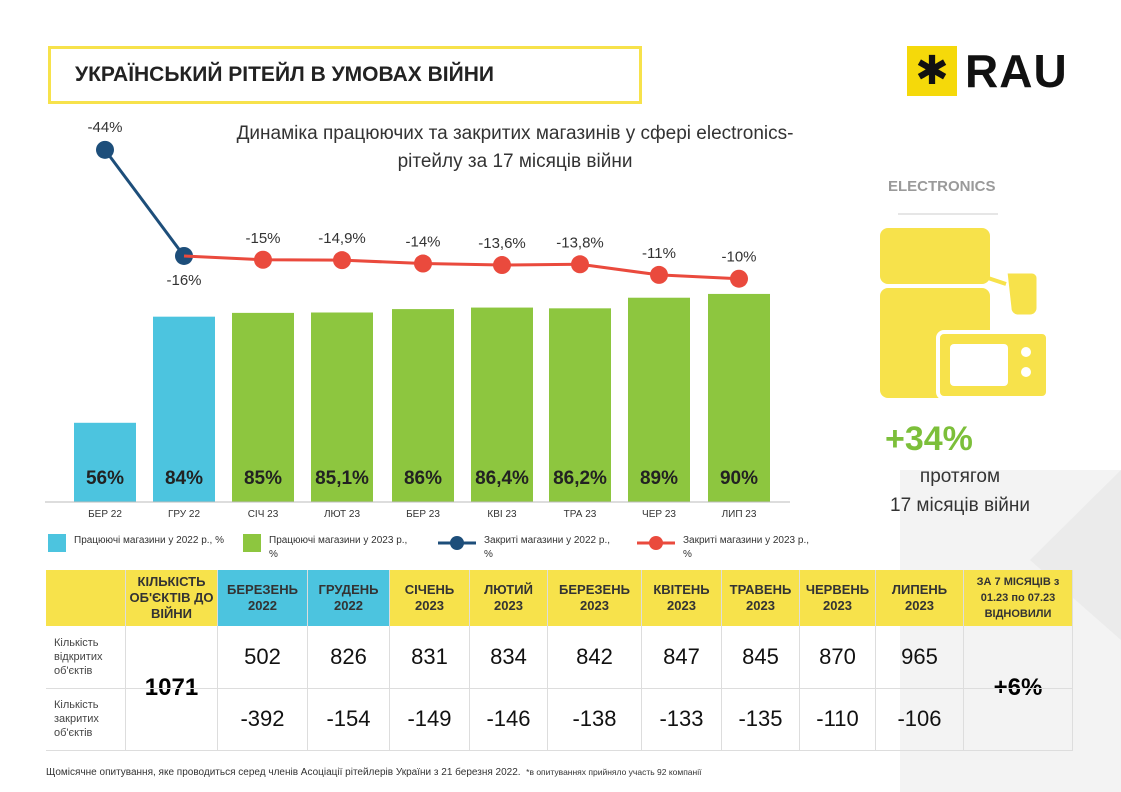 This screenshot has width=1121, height=792. Describe the element at coordinates (682, 719) in the screenshot. I see `closed-count: -133` at that location.